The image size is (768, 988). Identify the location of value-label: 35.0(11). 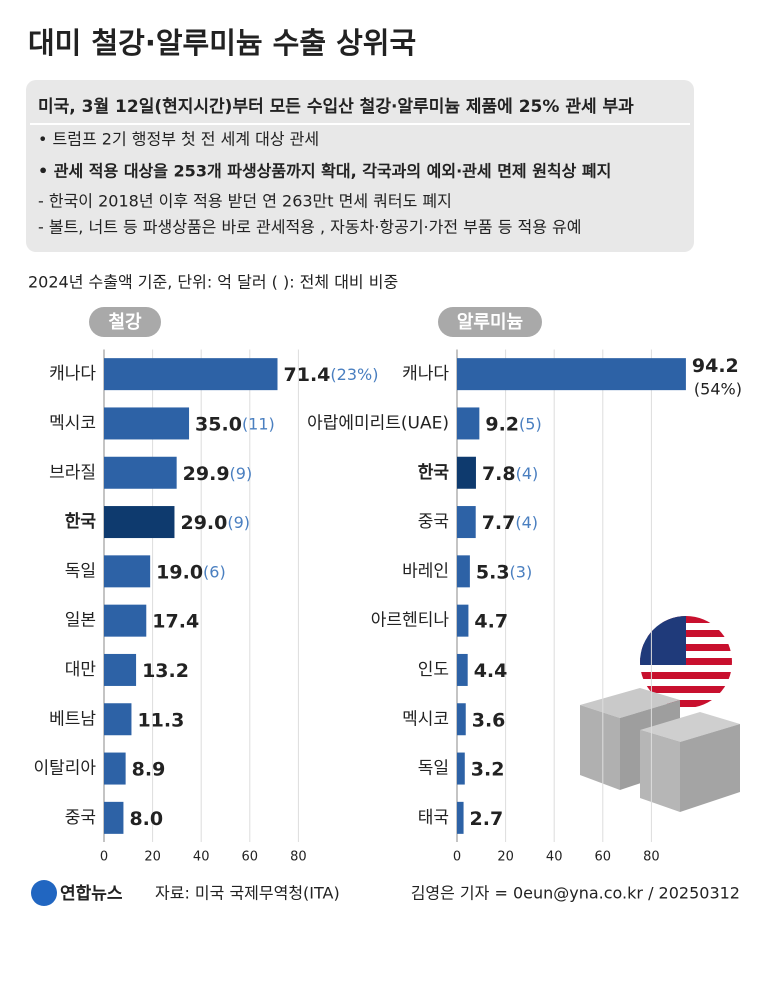
(235, 424).